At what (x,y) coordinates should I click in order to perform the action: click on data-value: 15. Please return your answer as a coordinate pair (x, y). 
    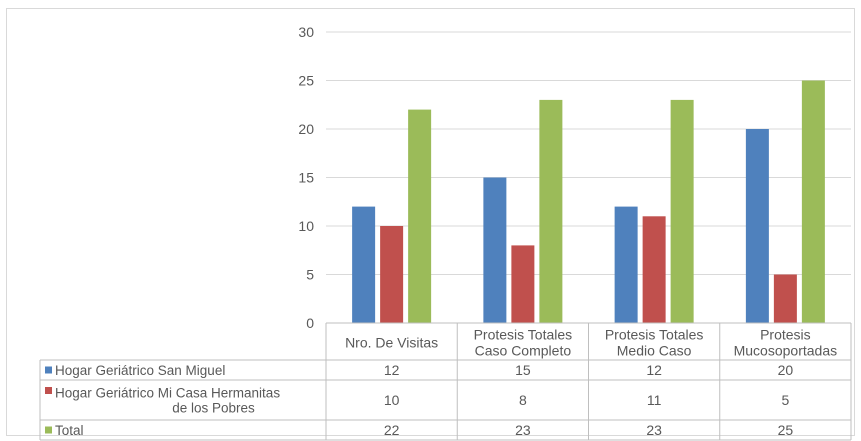
    Looking at the image, I should click on (523, 370).